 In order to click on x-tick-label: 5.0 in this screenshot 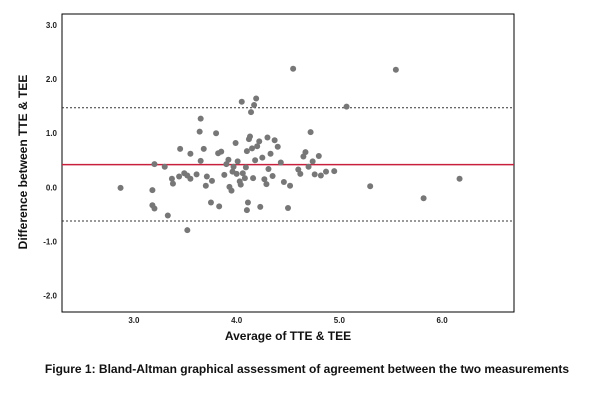, I will do `click(340, 320)`.